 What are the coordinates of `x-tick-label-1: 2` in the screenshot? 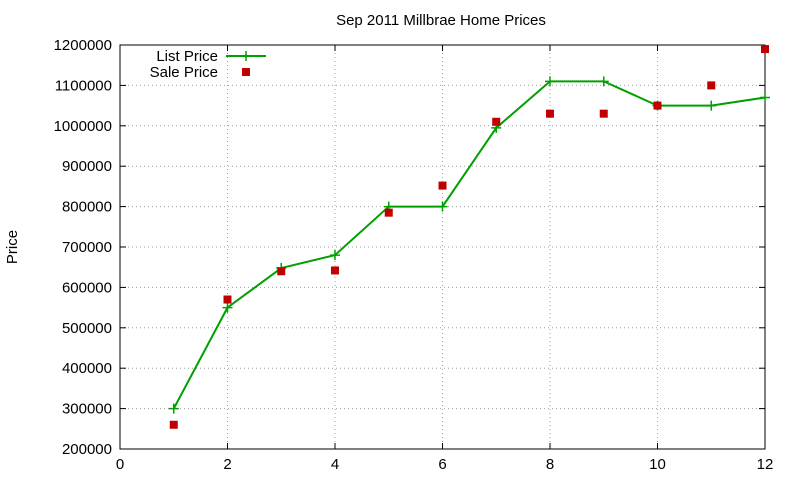 It's located at (227, 464).